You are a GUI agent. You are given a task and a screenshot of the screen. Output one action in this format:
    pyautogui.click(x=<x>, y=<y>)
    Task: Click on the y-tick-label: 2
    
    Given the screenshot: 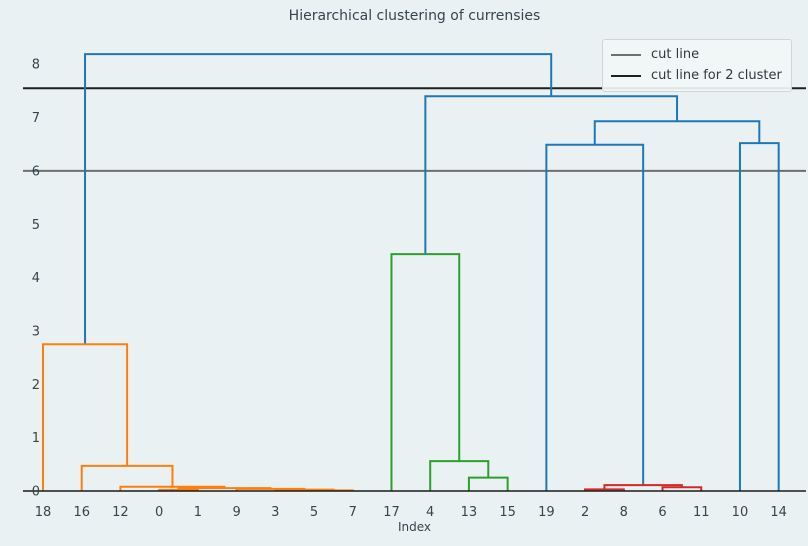 What is the action you would take?
    pyautogui.click(x=36, y=385)
    